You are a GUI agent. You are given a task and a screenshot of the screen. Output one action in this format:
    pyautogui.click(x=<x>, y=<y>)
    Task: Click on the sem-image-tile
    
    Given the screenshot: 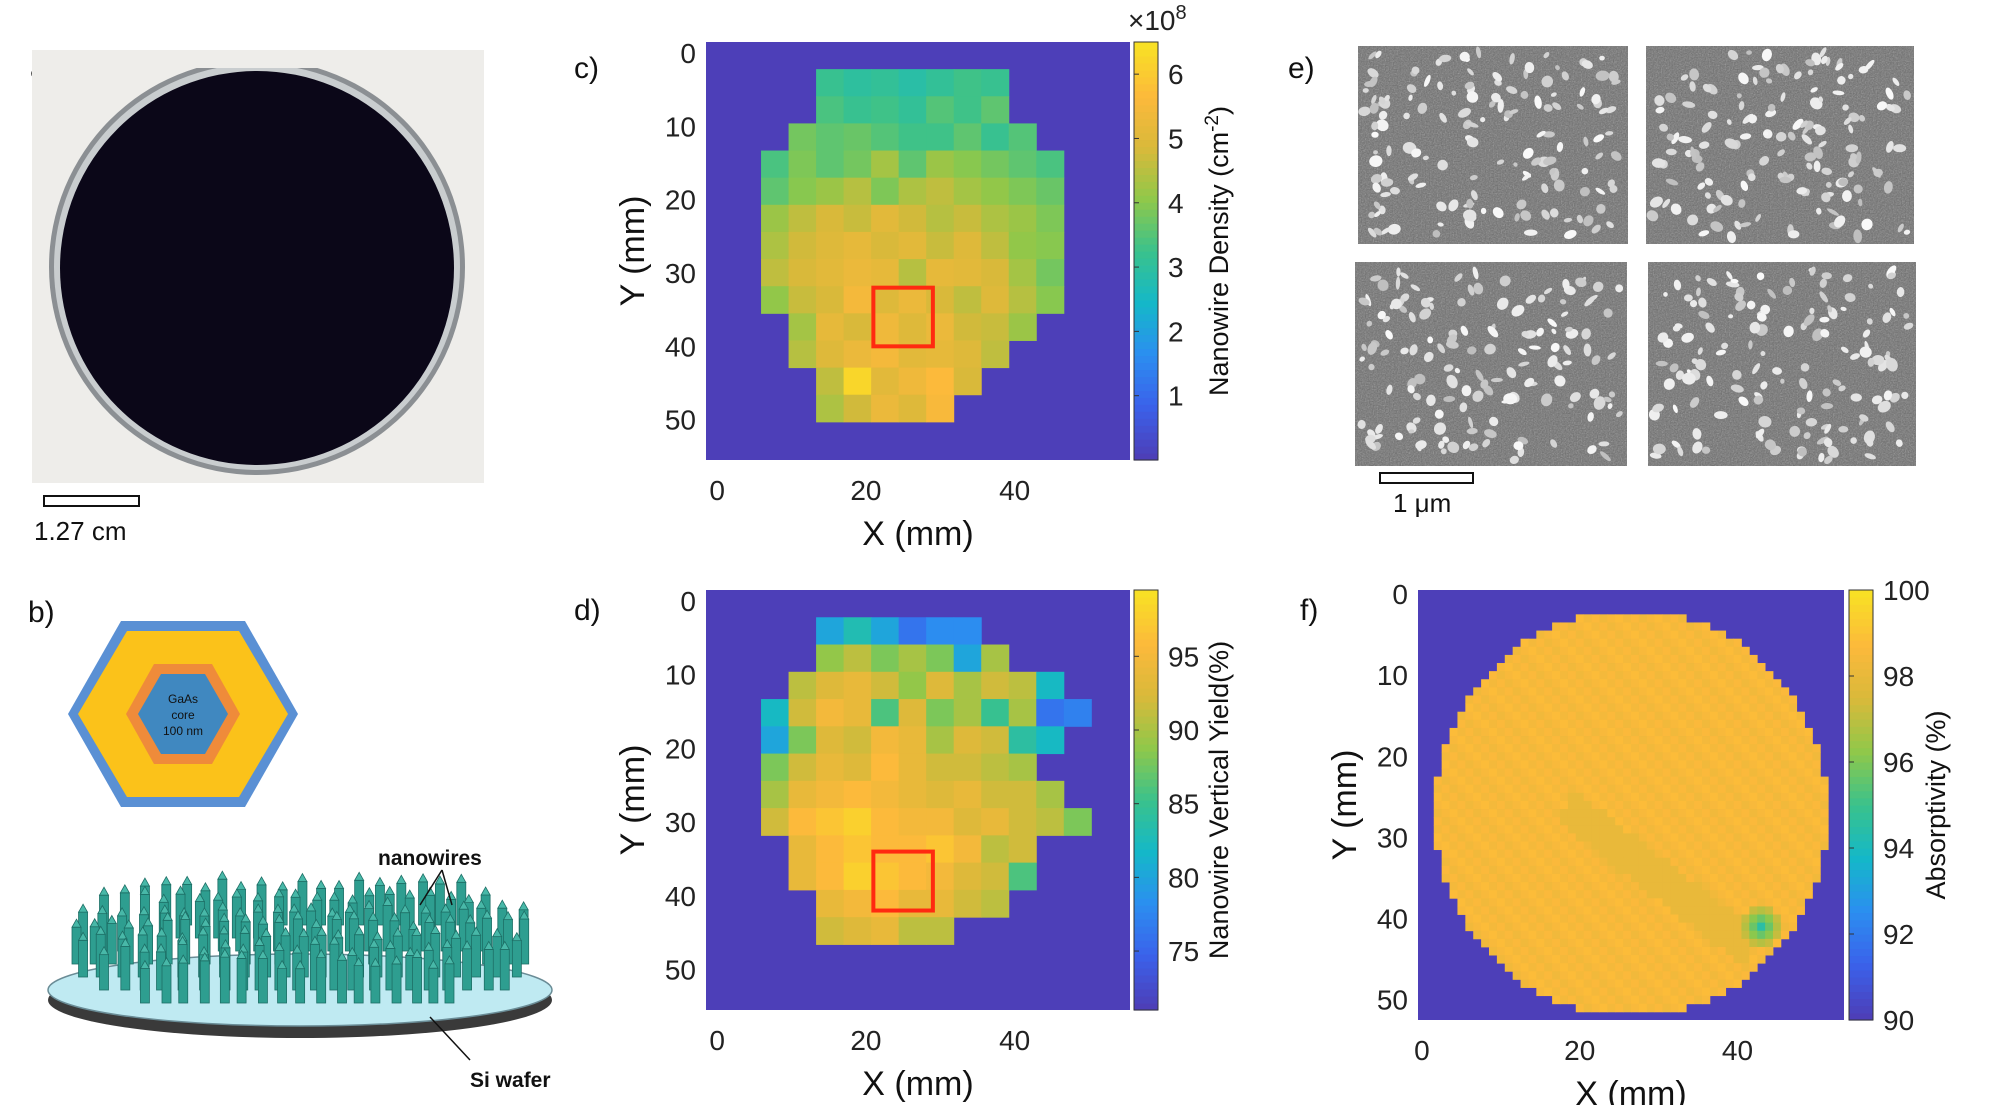 What is the action you would take?
    pyautogui.click(x=1491, y=364)
    